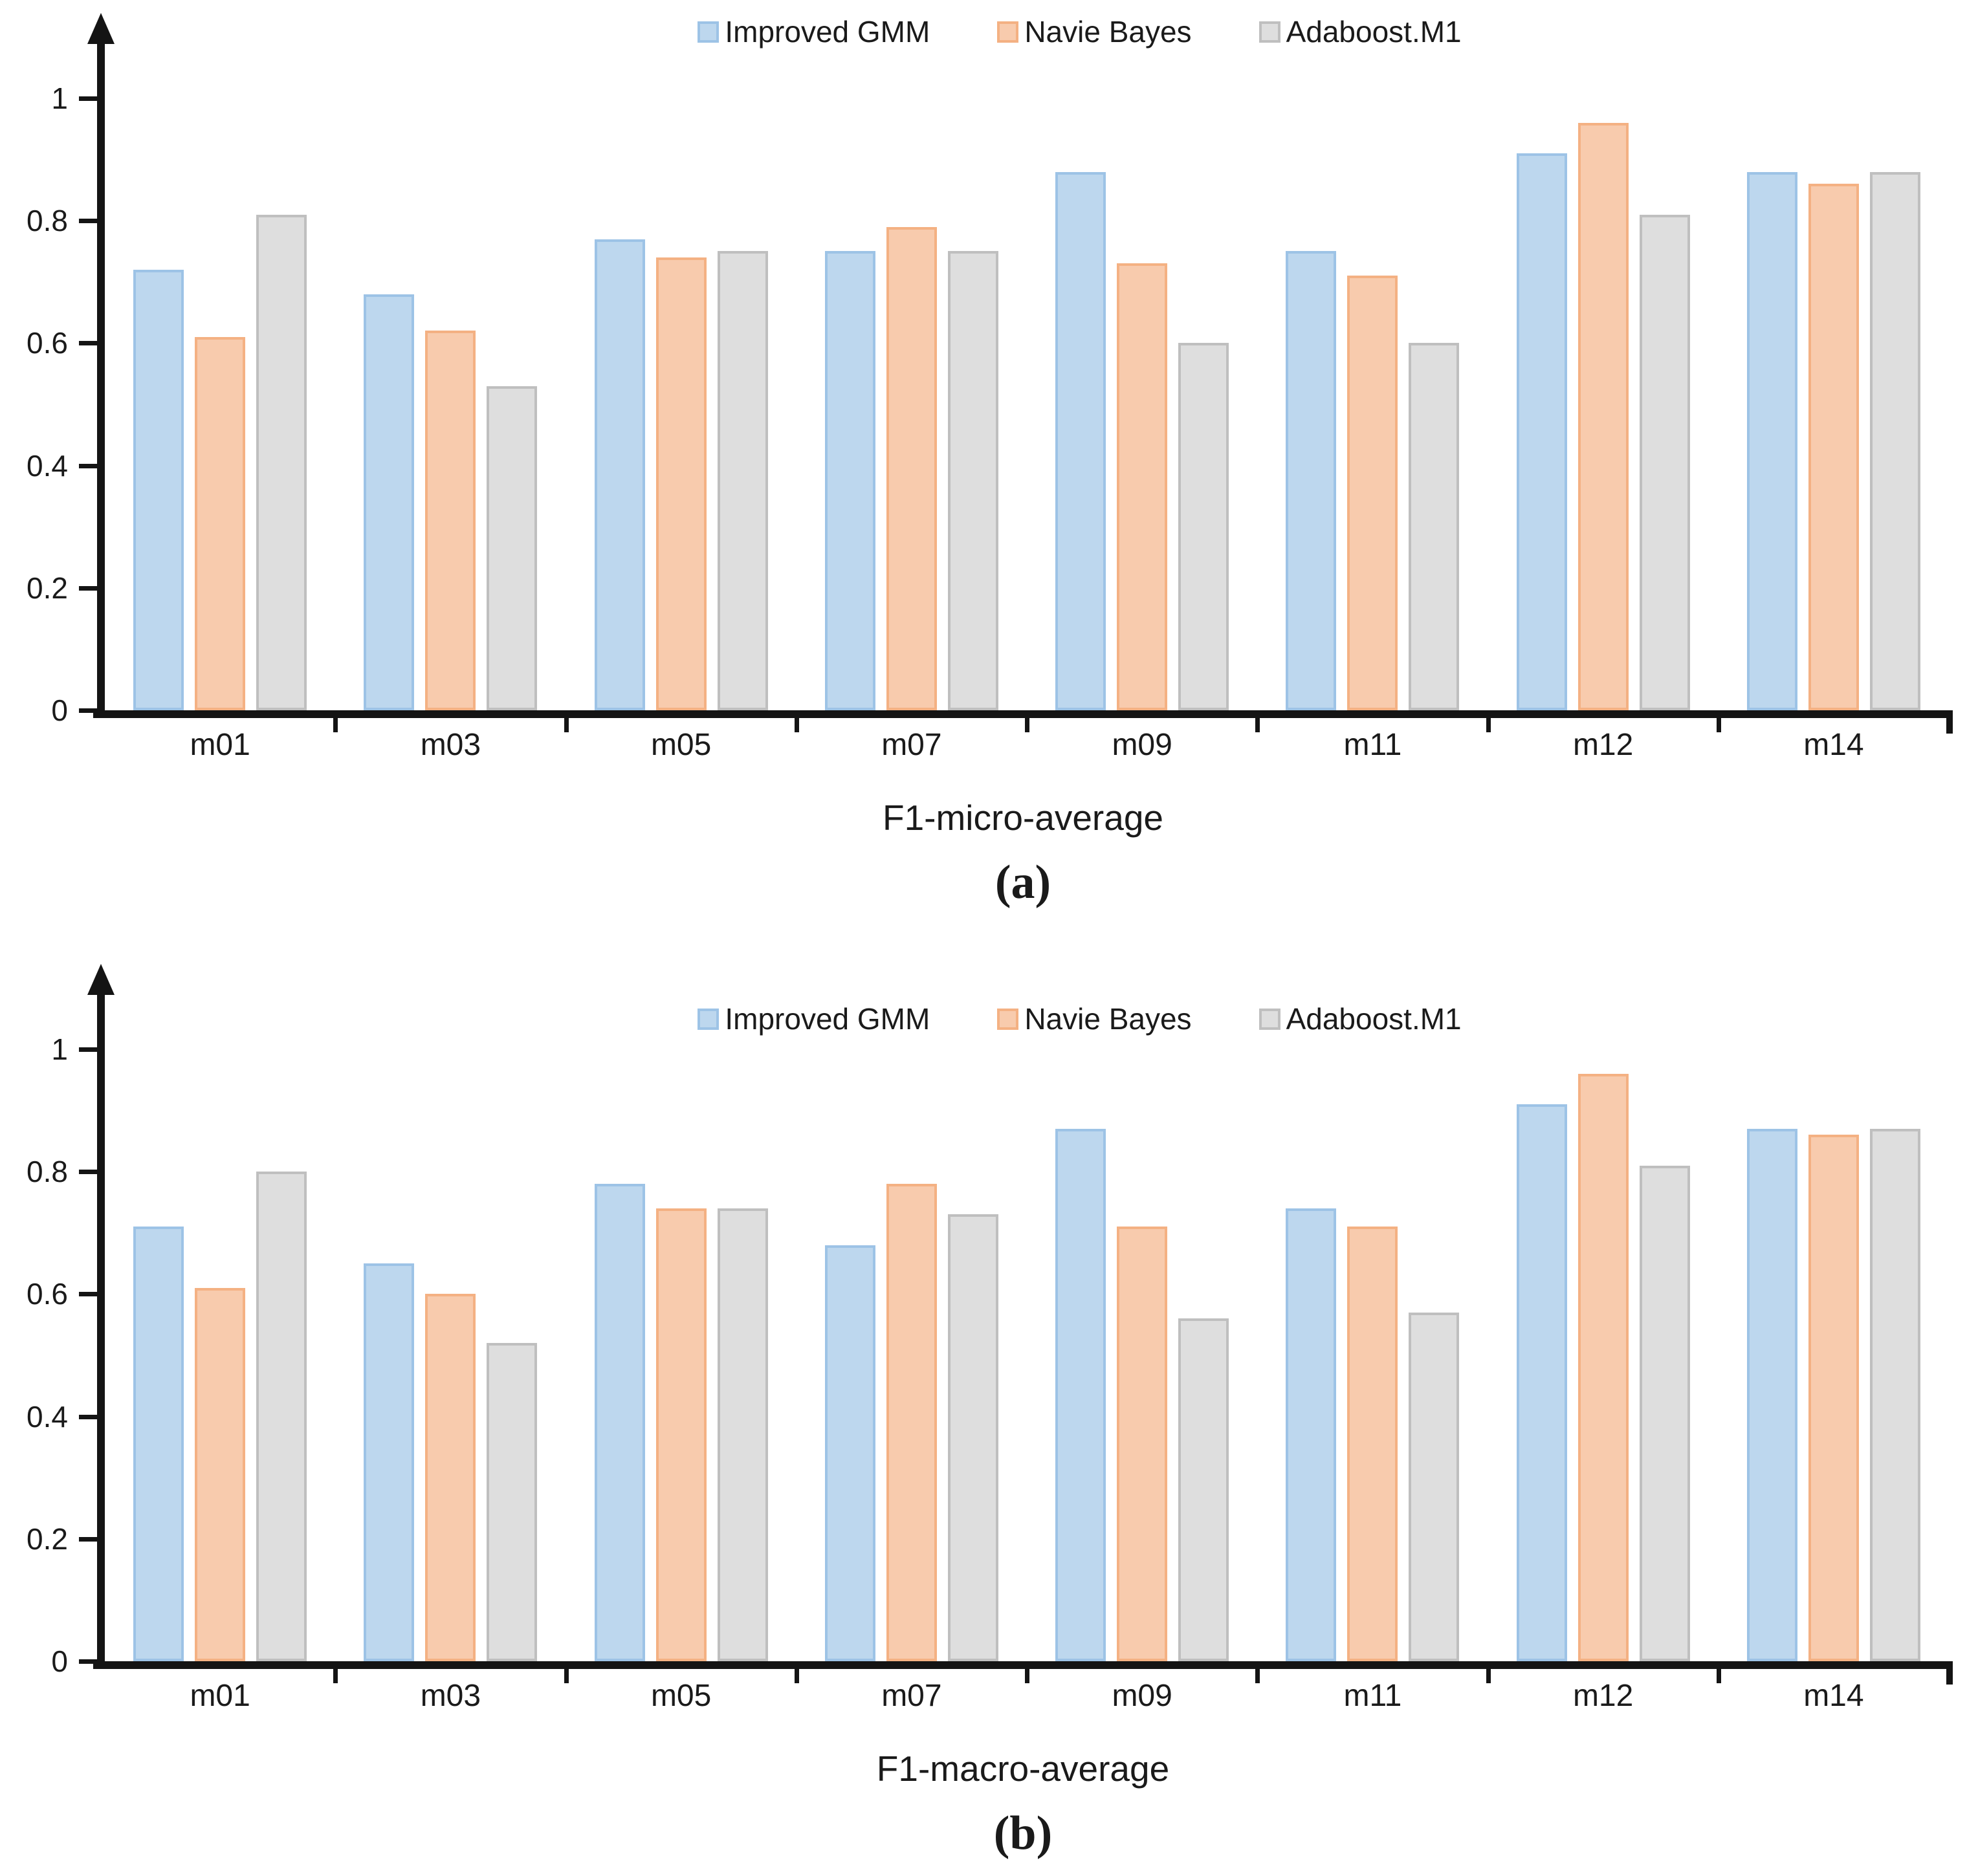 The width and height of the screenshot is (1978, 1876). I want to click on chart-title: F1-micro-average, so click(1022, 818).